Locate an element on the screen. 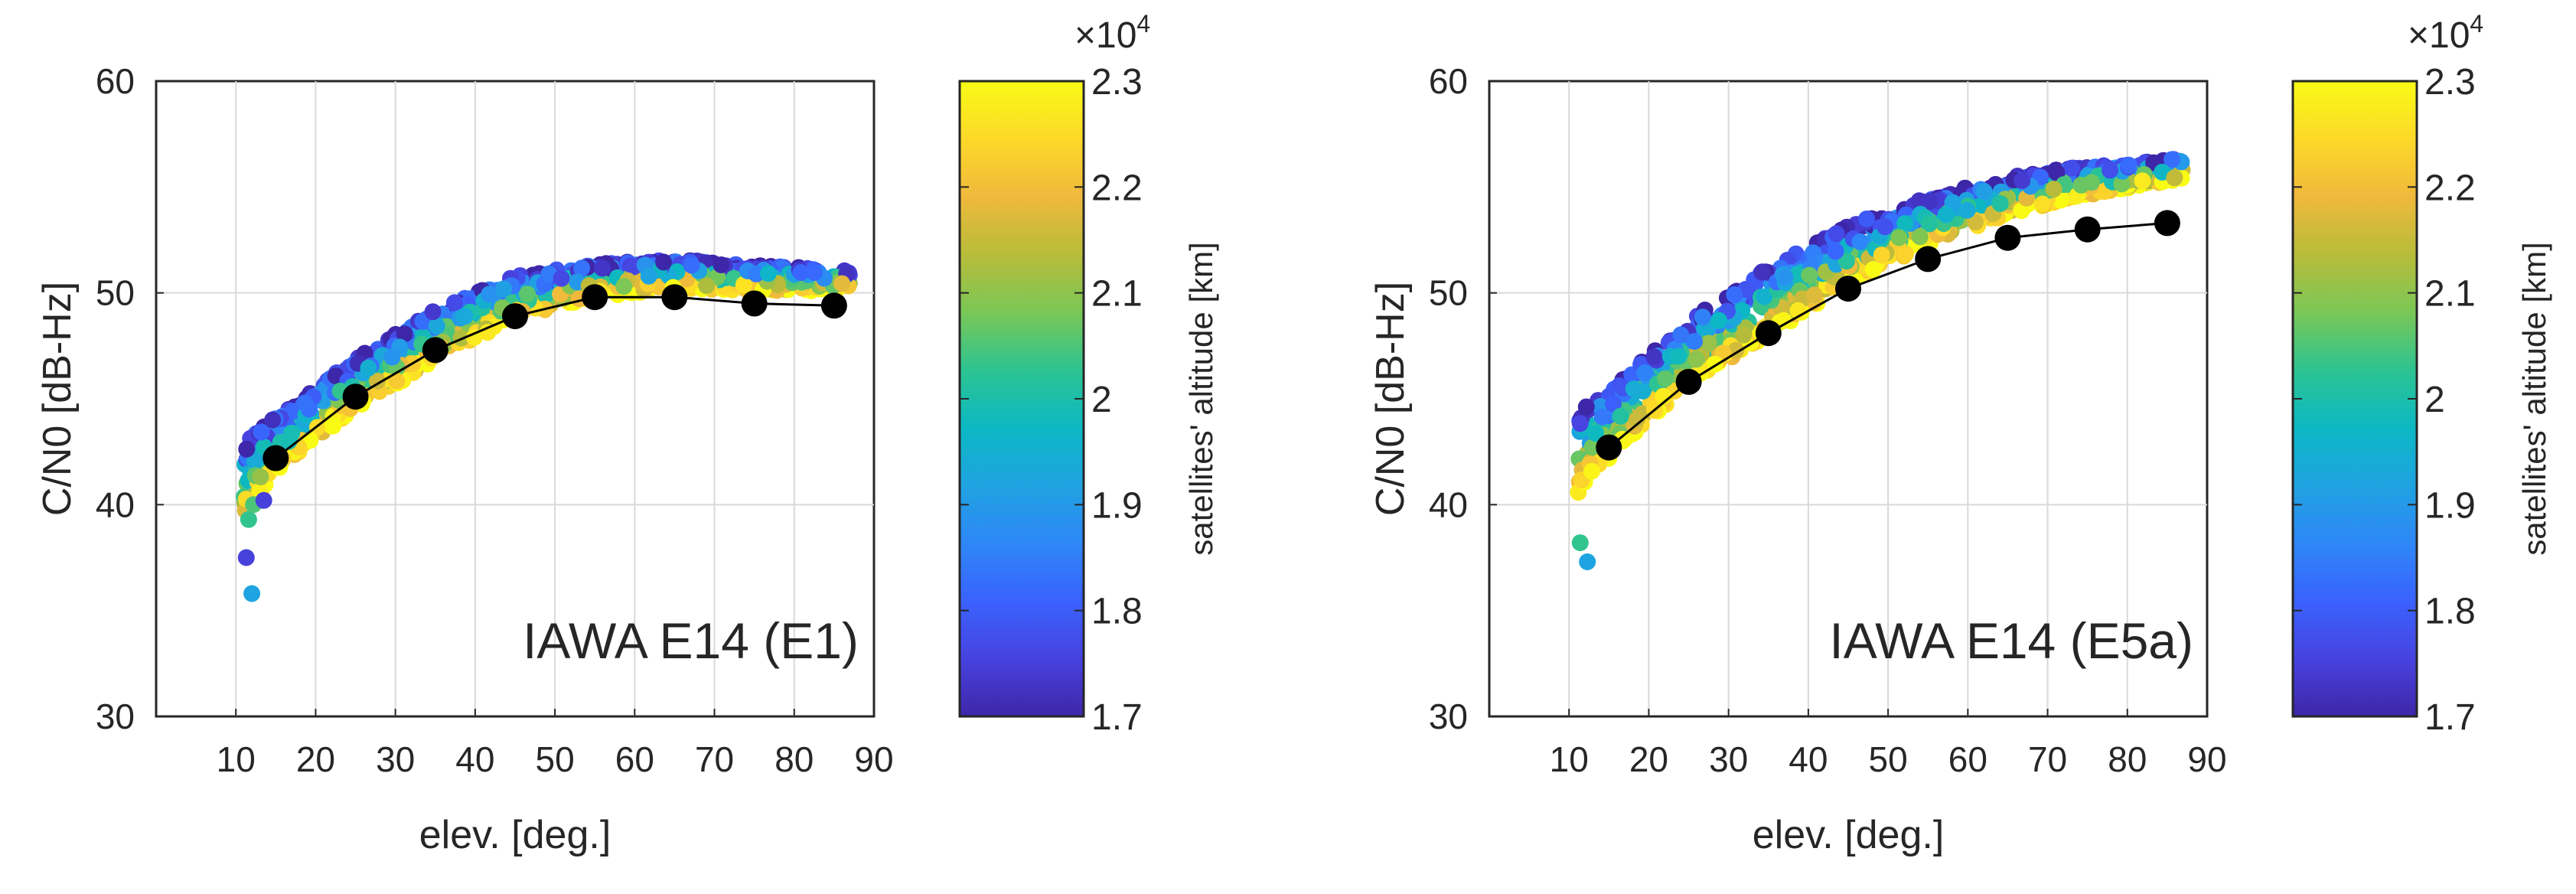 The width and height of the screenshot is (2576, 894). x-tick-label: 50 is located at coordinates (555, 759).